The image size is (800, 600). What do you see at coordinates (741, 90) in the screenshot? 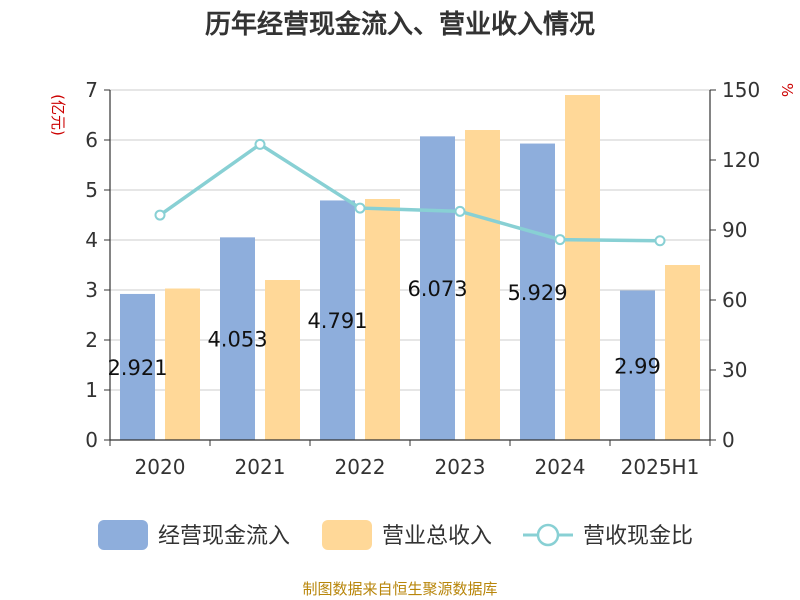
I see `right-tick-label: 150` at bounding box center [741, 90].